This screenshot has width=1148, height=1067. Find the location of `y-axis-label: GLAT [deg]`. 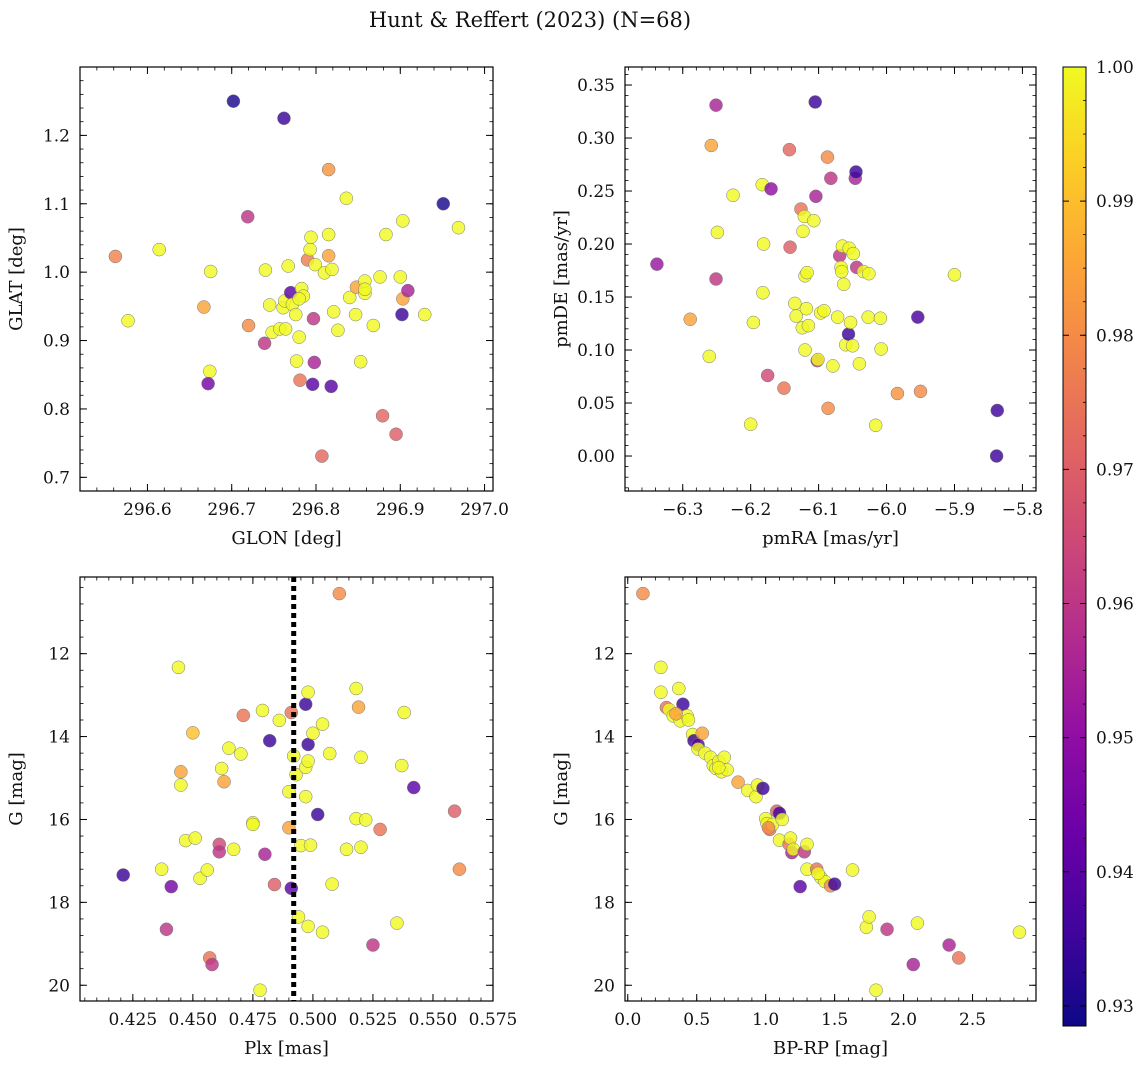

y-axis-label: GLAT [deg] is located at coordinates (16, 279).